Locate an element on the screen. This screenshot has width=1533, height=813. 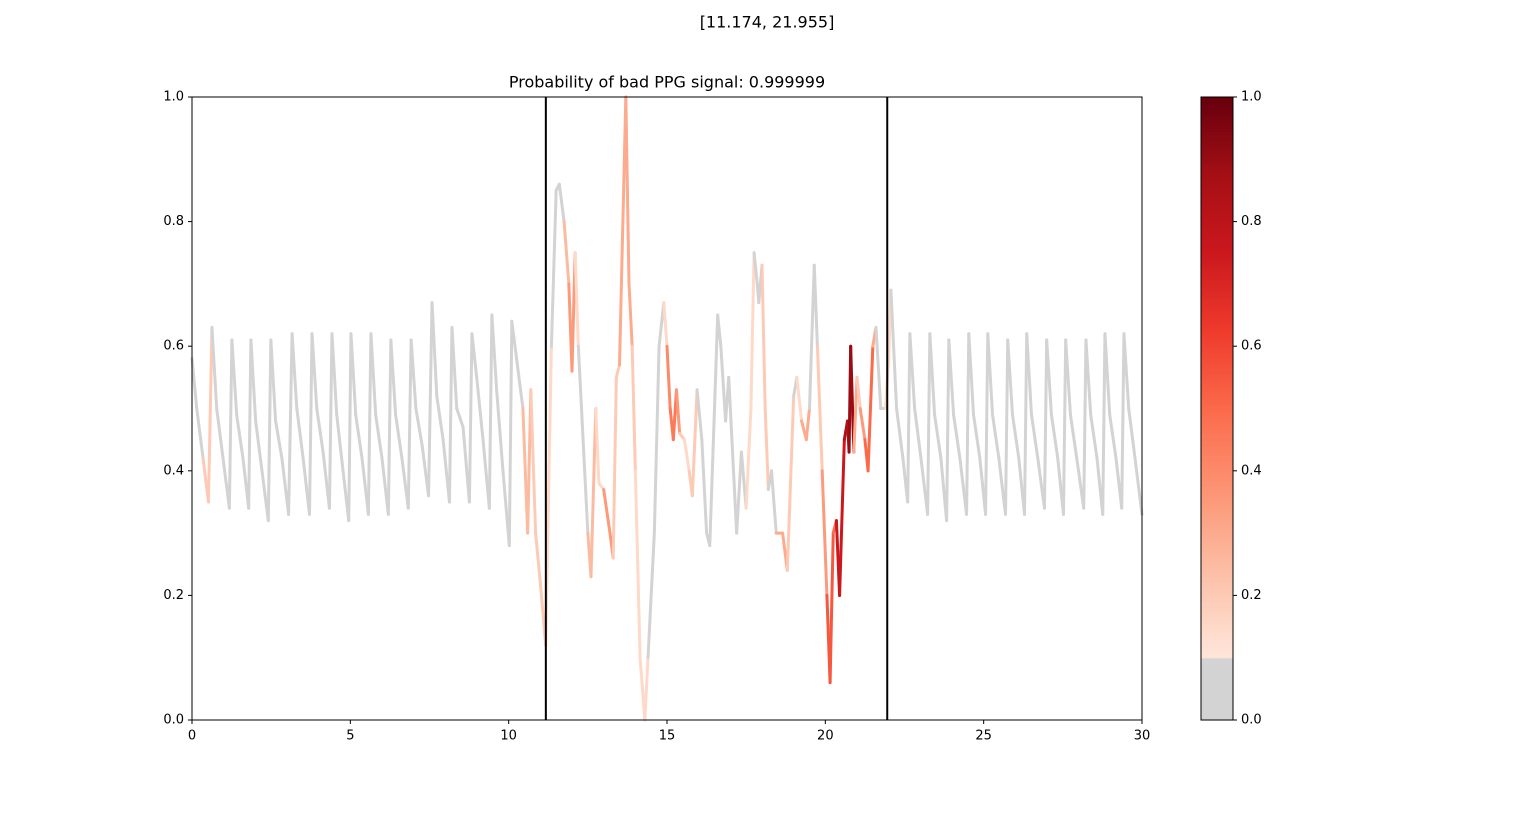
chart-title: Probability of bad PPG signal: 0.999999 is located at coordinates (667, 82).